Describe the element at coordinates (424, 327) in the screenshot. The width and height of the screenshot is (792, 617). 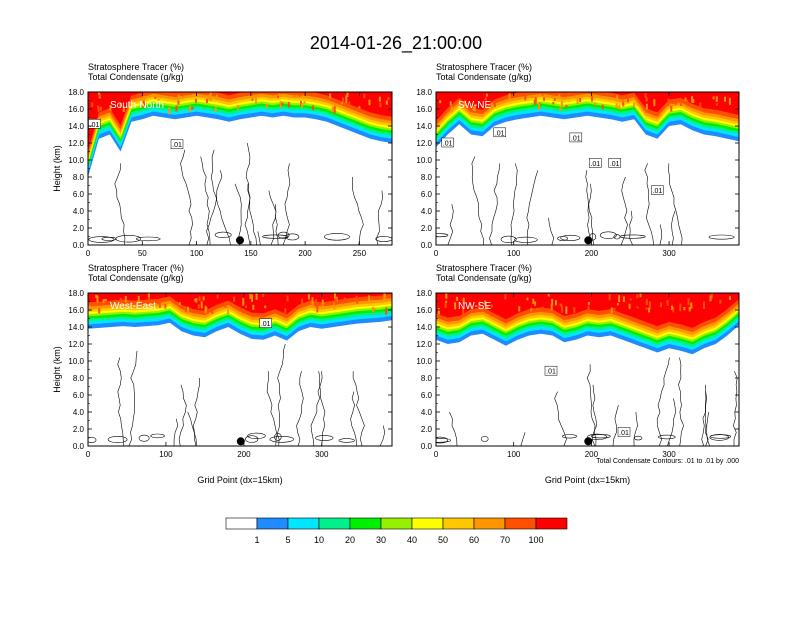
I see `y-tick-label: 14.0` at that location.